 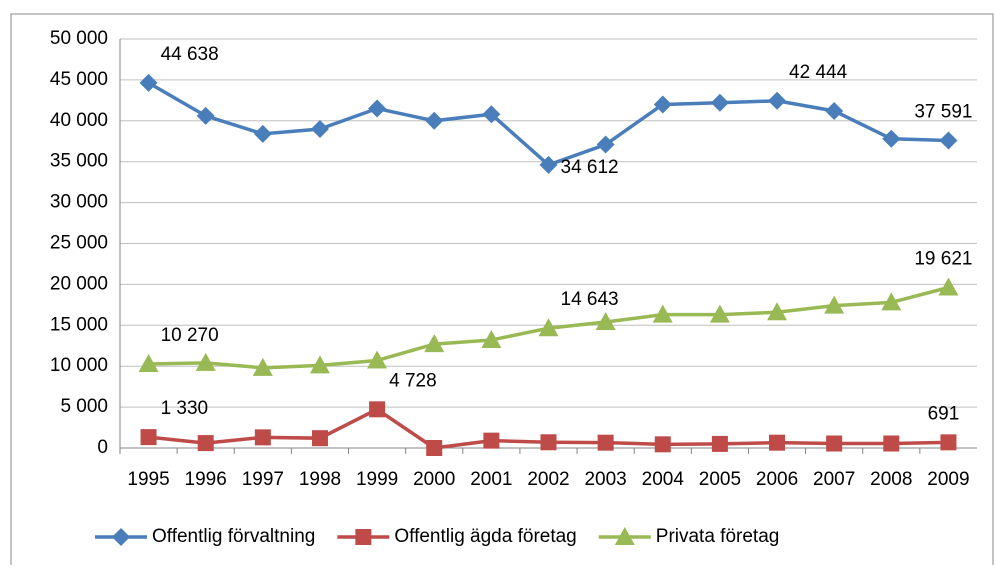 What do you see at coordinates (79, 283) in the screenshot?
I see `y-tick-label: 20 000` at bounding box center [79, 283].